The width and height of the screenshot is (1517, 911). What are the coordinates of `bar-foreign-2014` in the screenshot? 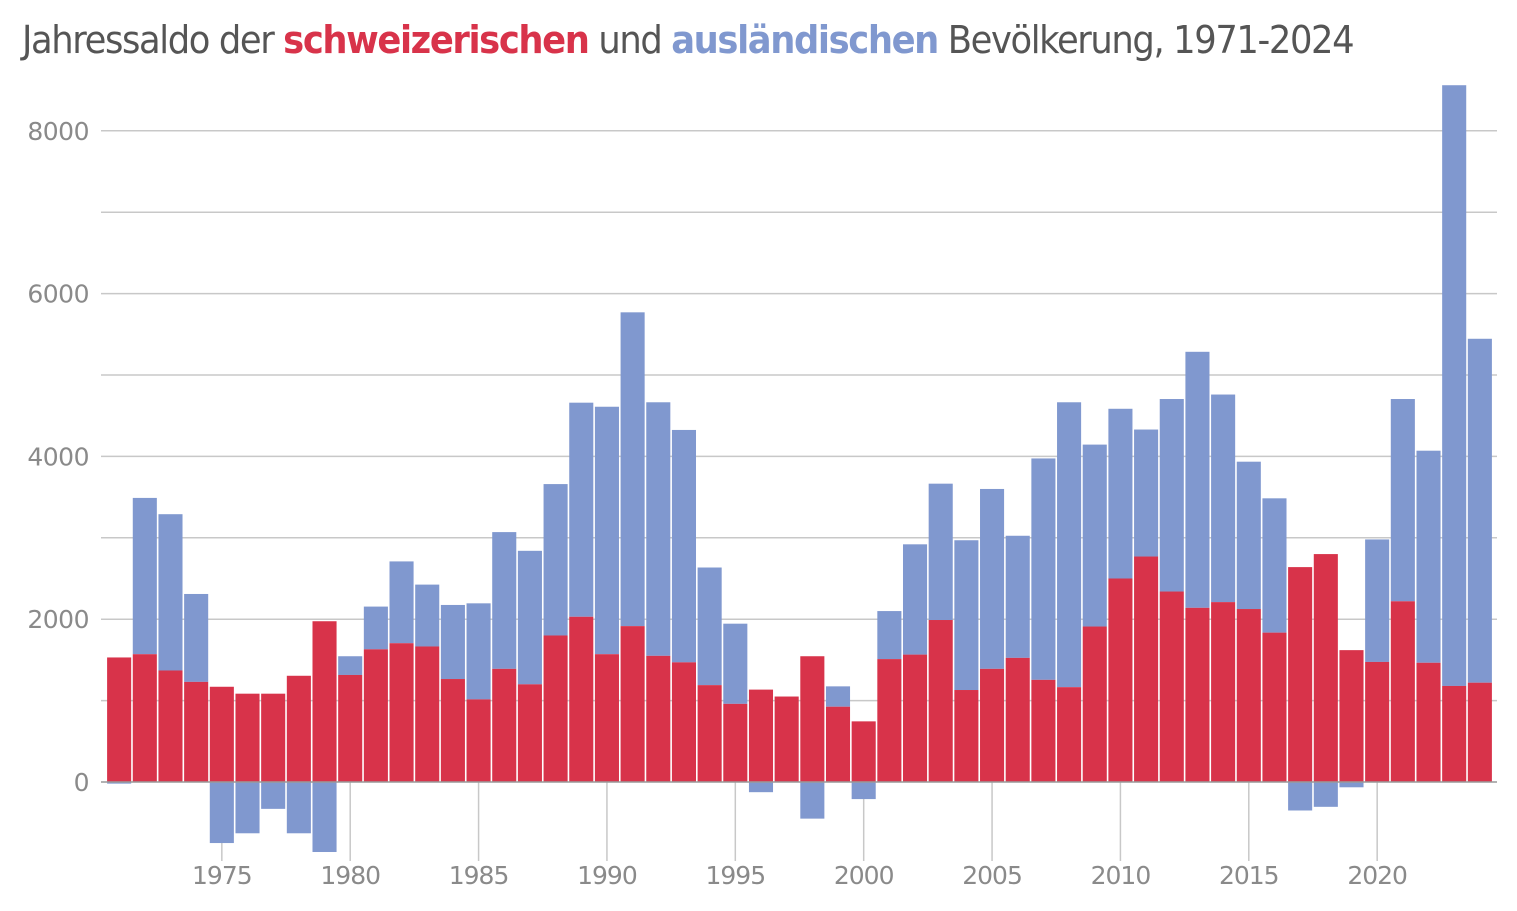 It's located at (1223, 498).